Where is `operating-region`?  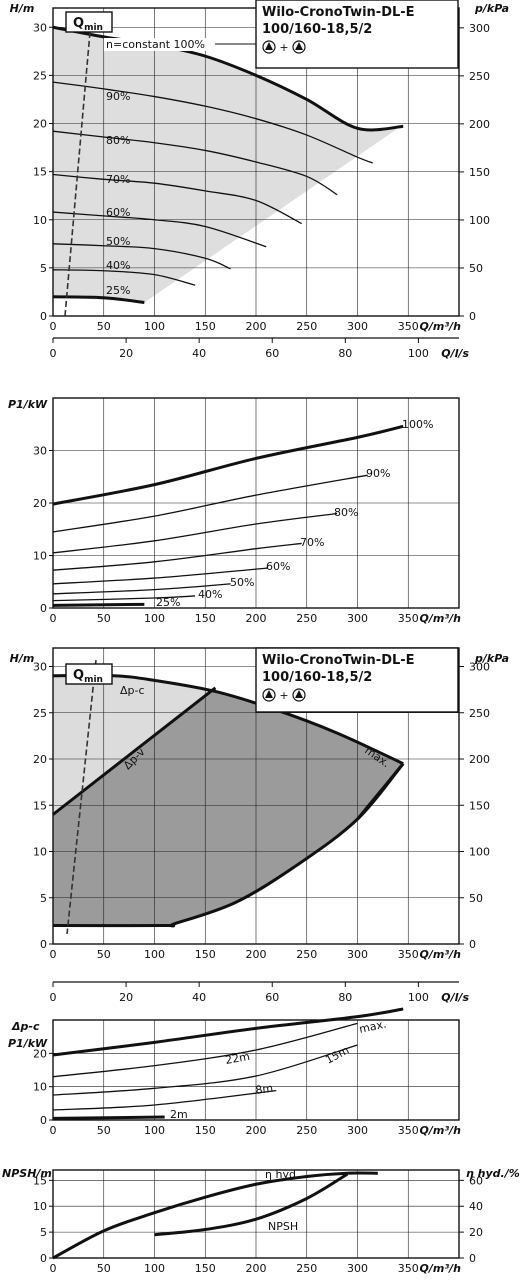
operating-region is located at coordinates (228, 165).